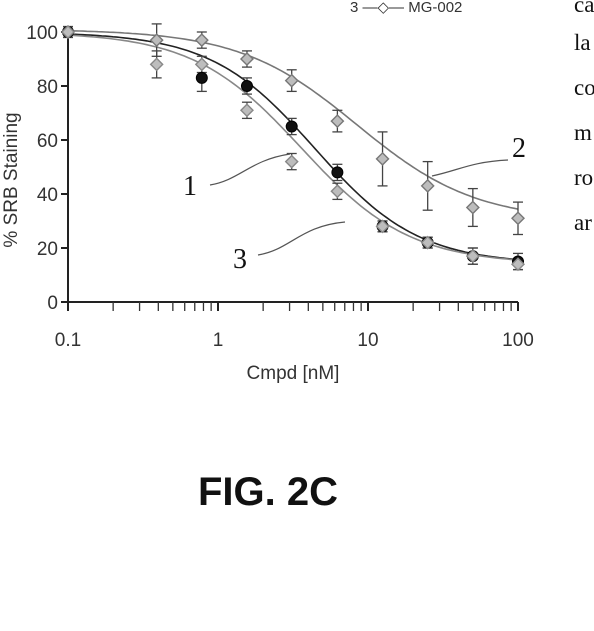 This screenshot has height=631, width=594. Describe the element at coordinates (11, 179) in the screenshot. I see `y-axis-title: % SRB Staining` at that location.